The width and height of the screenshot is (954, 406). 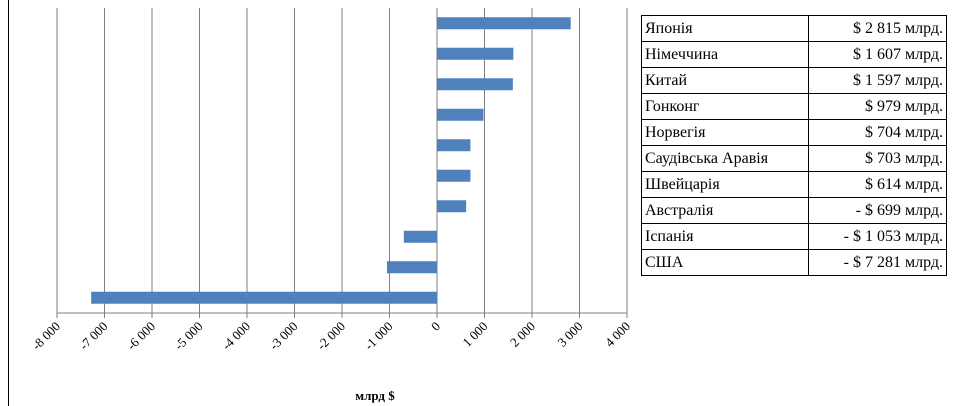 I want to click on value-cell: - $ 1 053 млрд., so click(x=877, y=236).